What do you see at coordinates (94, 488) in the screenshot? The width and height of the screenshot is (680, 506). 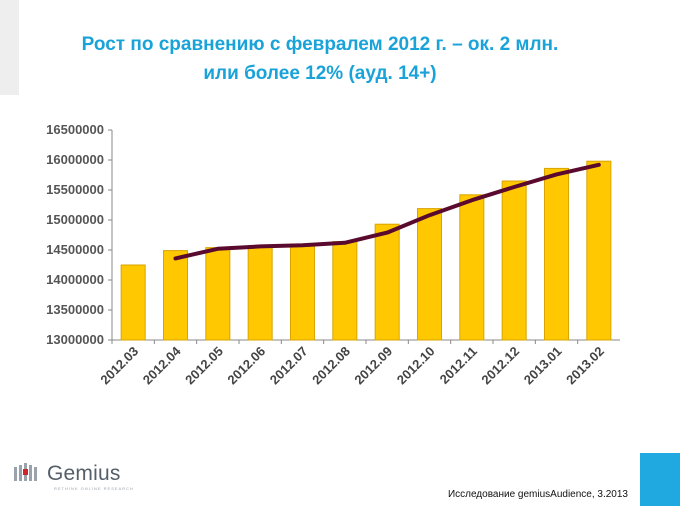 I see `logo-tagline: RETHINK ONLINE RESEARCH` at bounding box center [94, 488].